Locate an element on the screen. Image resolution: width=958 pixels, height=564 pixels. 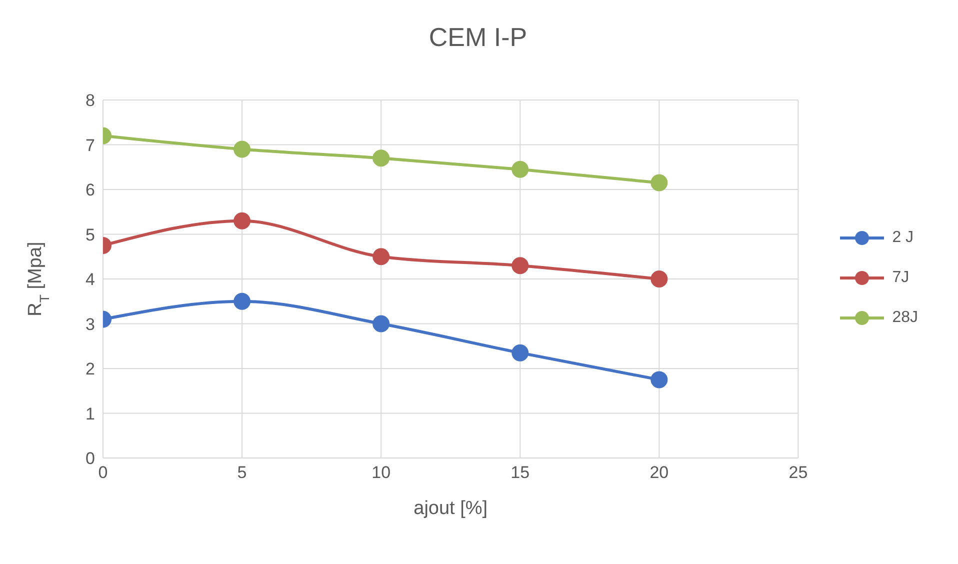
x-tick-label: 0 is located at coordinates (103, 472).